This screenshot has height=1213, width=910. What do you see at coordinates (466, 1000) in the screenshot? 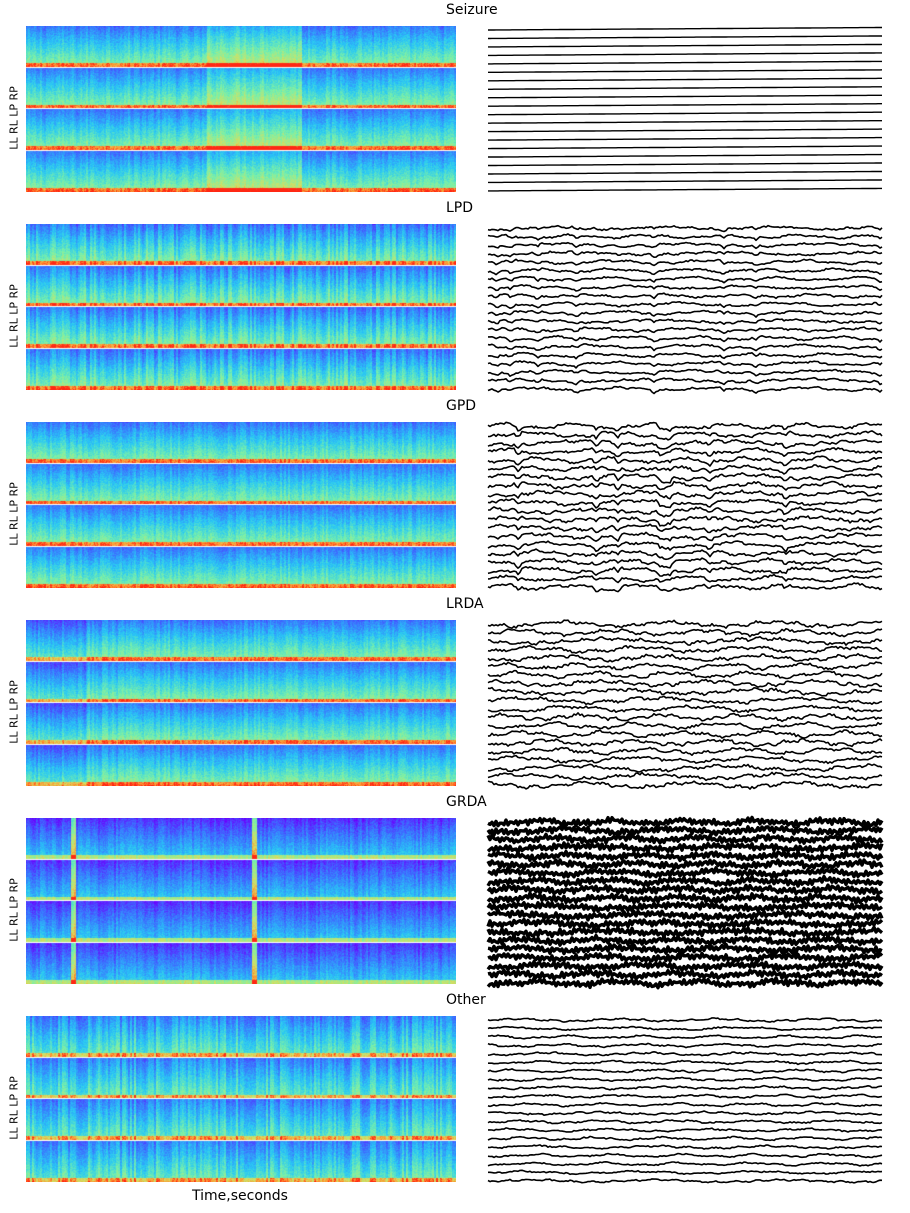
I see `panel-title: Other` at bounding box center [466, 1000].